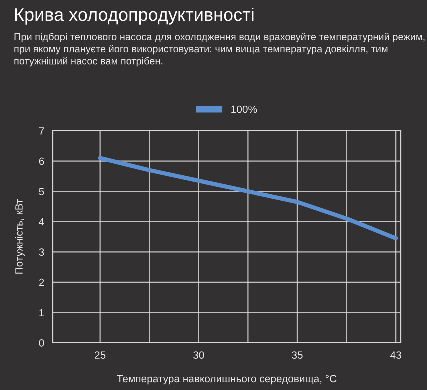  What do you see at coordinates (41, 282) in the screenshot?
I see `y-tick-label: 2` at bounding box center [41, 282].